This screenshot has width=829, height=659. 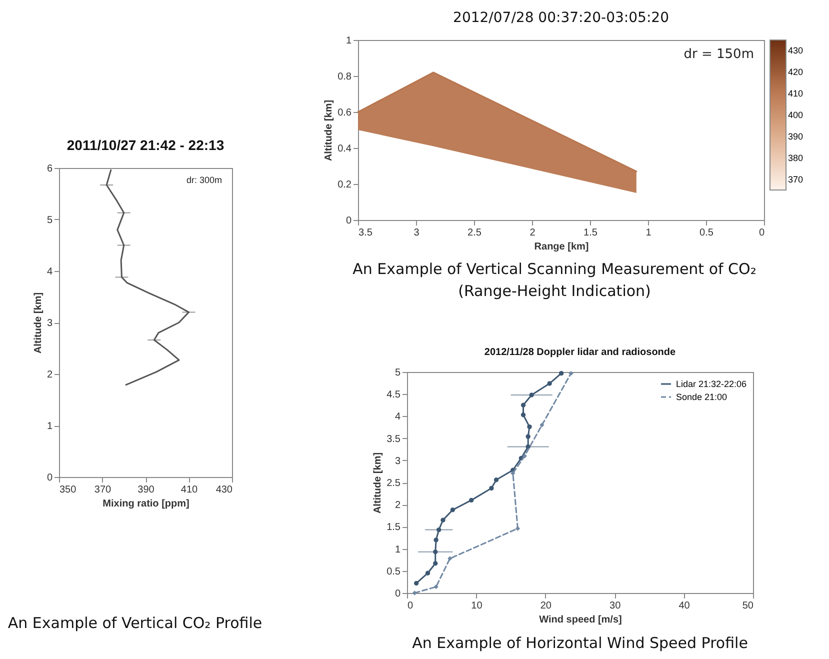 I want to click on color-bar-label: 370, so click(x=796, y=179).